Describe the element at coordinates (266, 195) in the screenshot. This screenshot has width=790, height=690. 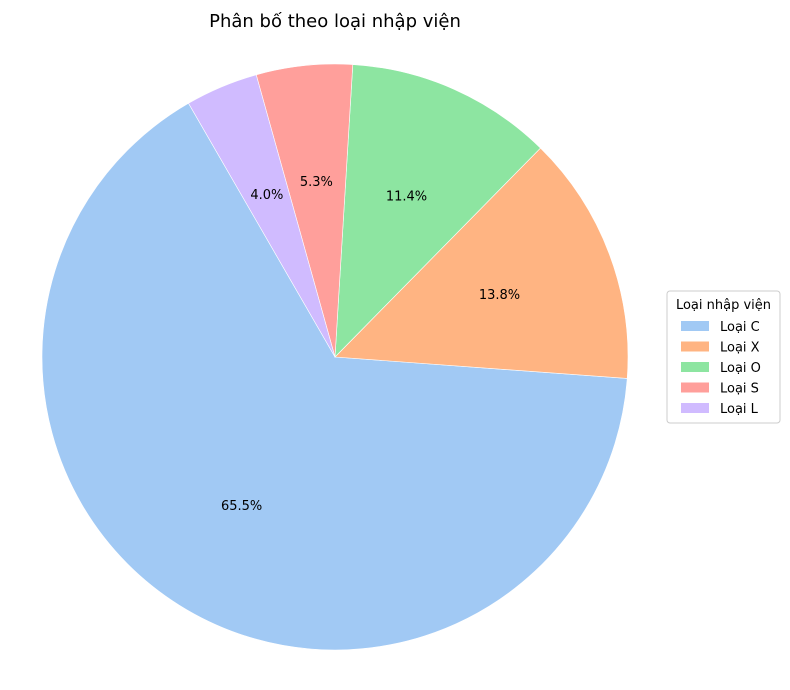
I see `pie-pct-label-5: 4.0%` at that location.